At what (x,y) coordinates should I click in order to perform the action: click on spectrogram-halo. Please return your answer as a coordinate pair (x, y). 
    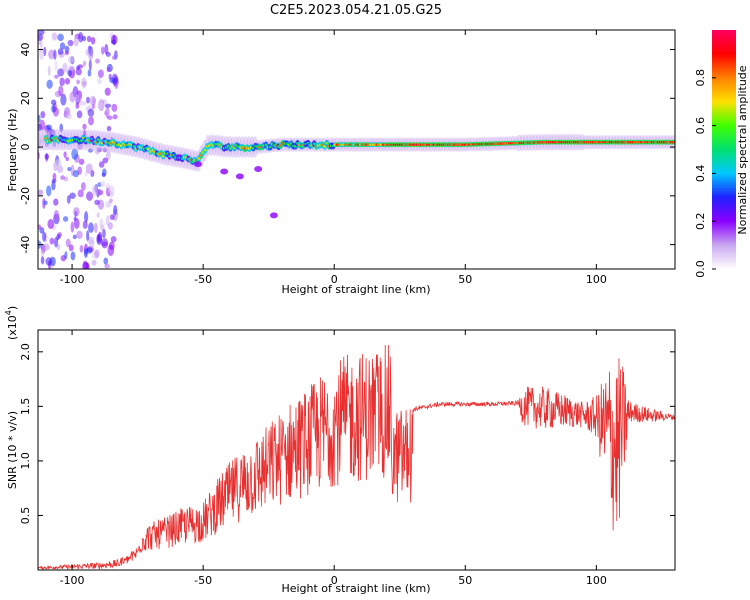
    Looking at the image, I should click on (39, 139).